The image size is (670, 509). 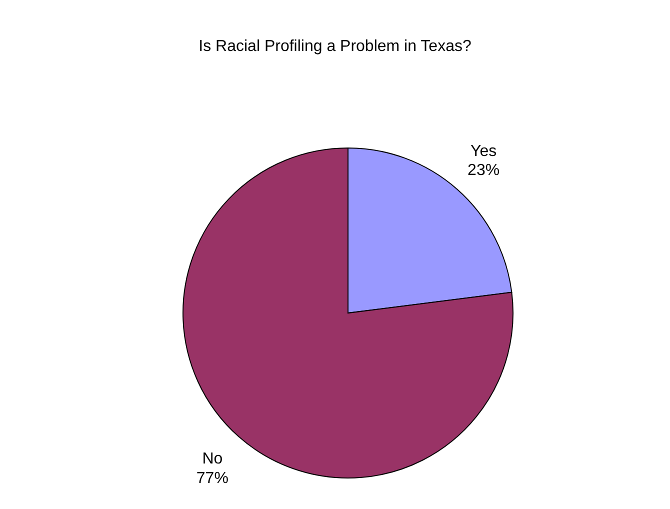 I want to click on chart-title: Is Racial Profiling a Problem in Texas?, so click(x=335, y=47).